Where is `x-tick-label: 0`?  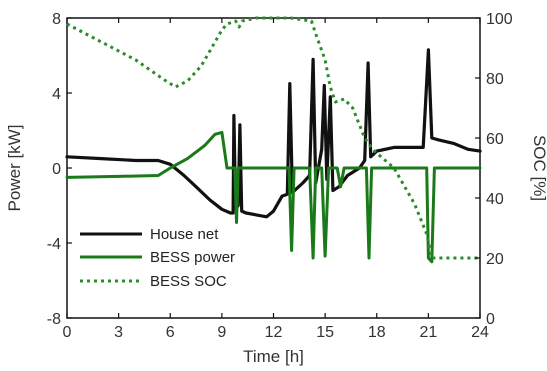
x-tick-label: 0 is located at coordinates (67, 332).